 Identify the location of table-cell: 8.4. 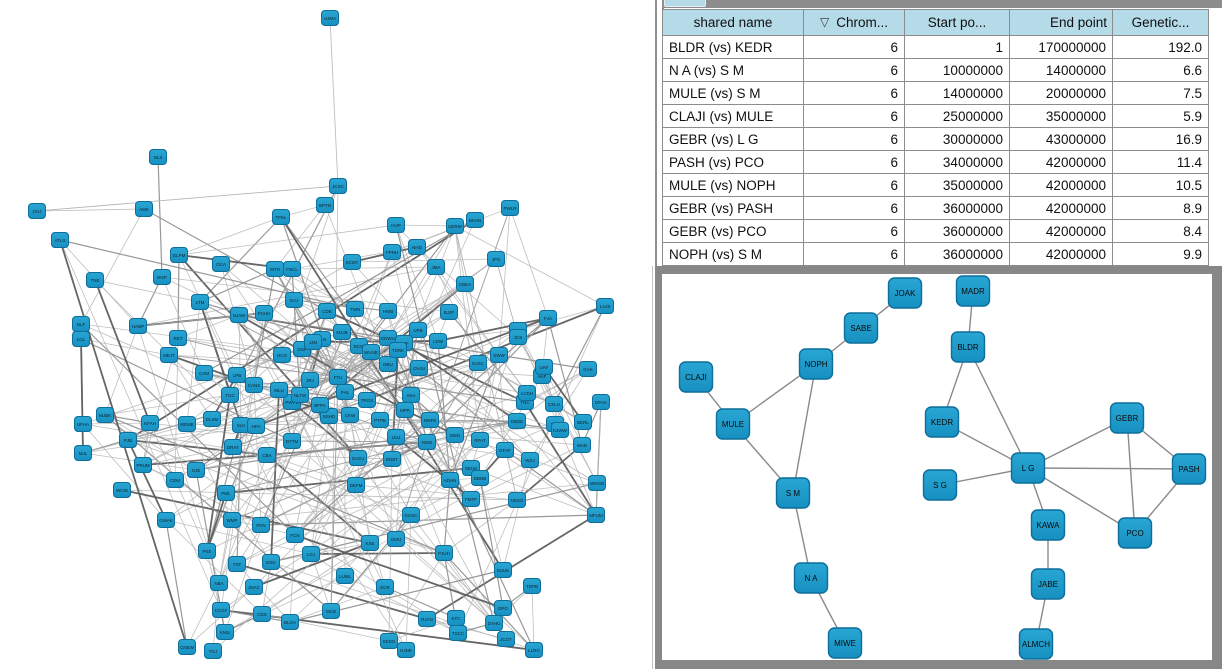
(1160, 231).